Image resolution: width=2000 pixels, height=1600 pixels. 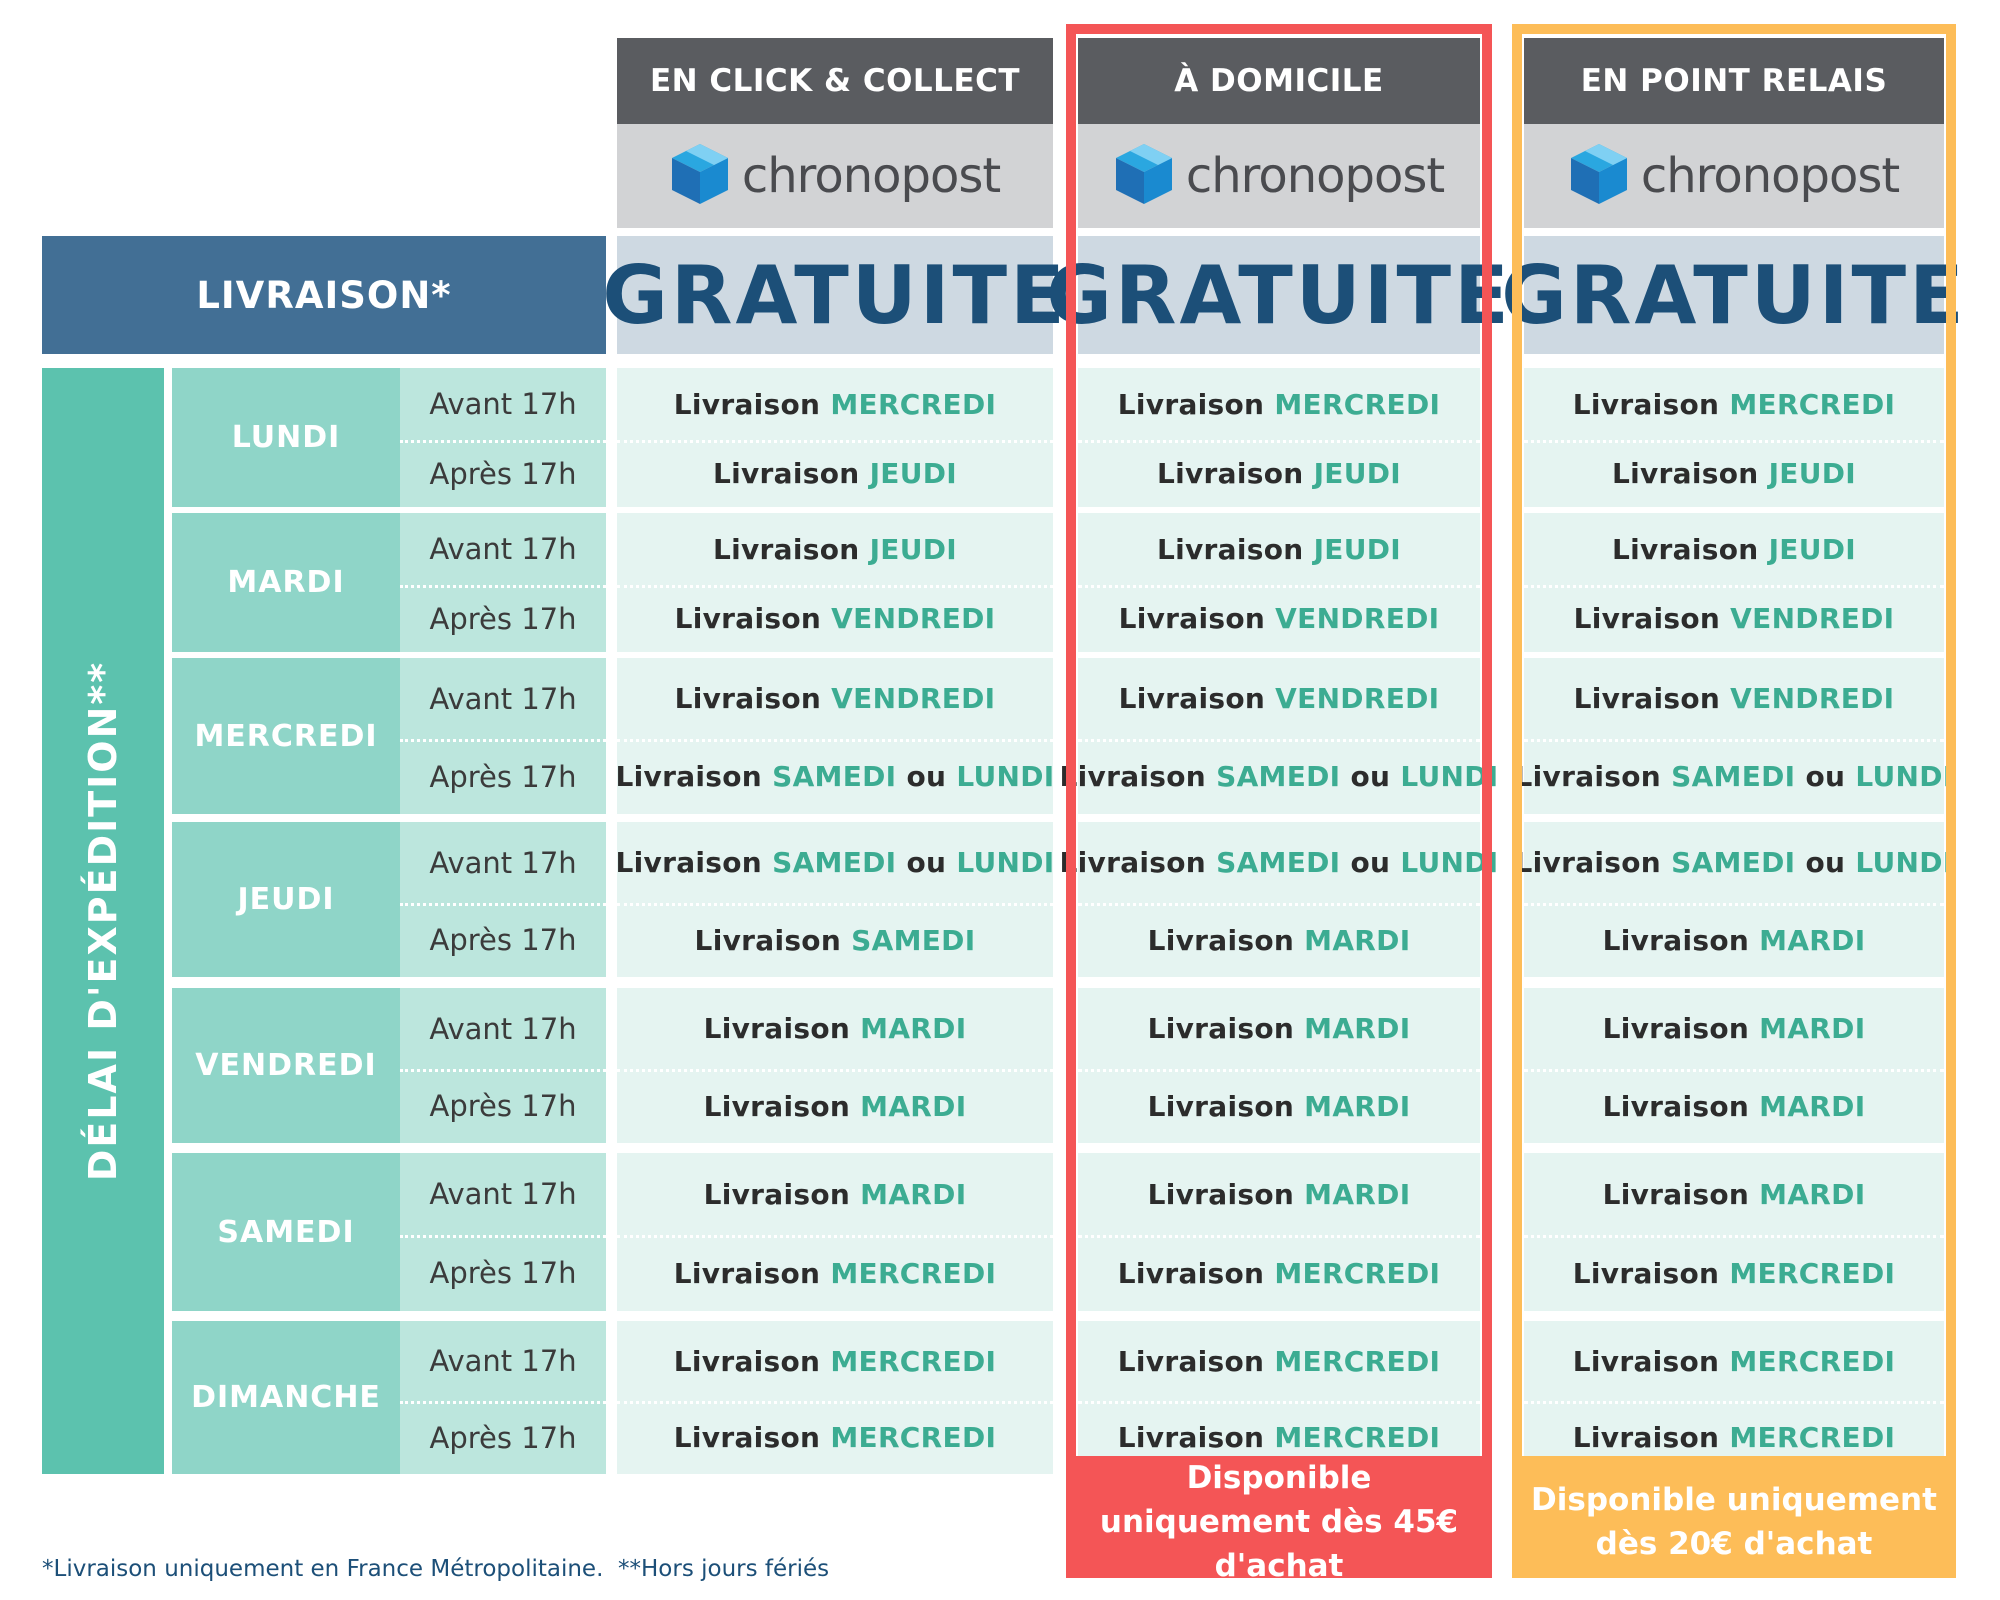 I want to click on delivery-before-17h: Livraison MARDI, so click(x=1734, y=1194).